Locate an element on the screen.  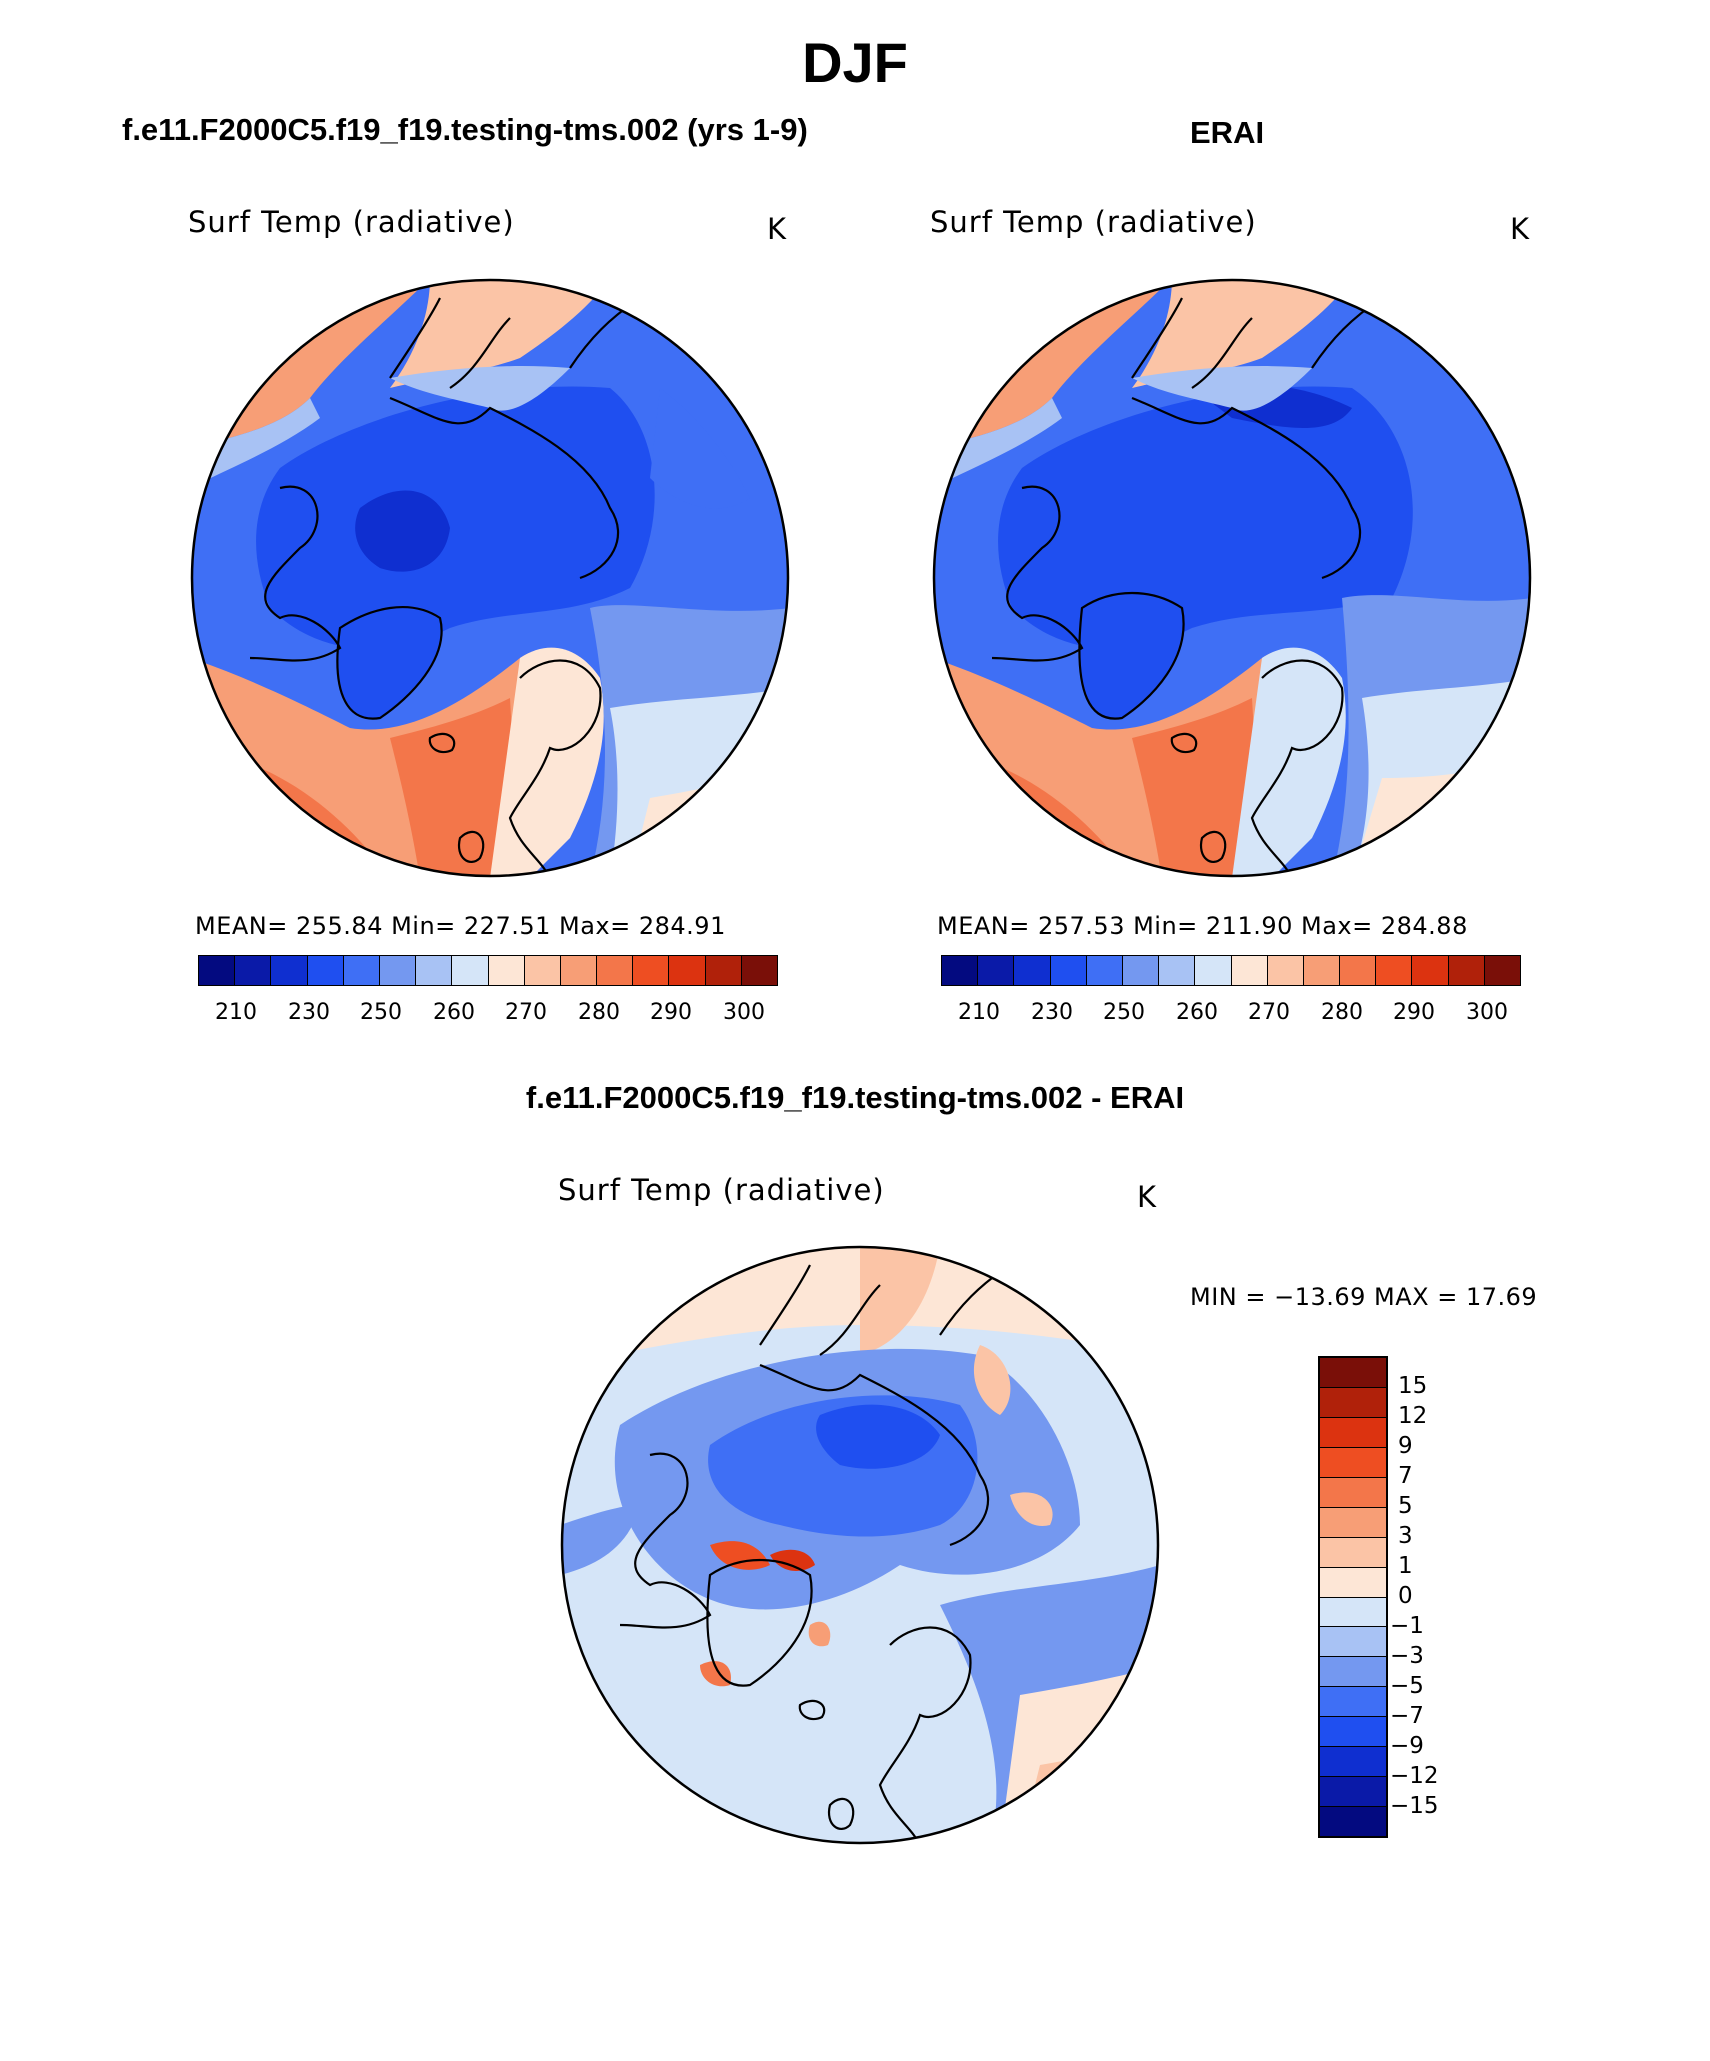
obs-europe-field is located at coordinates (1289, 761).